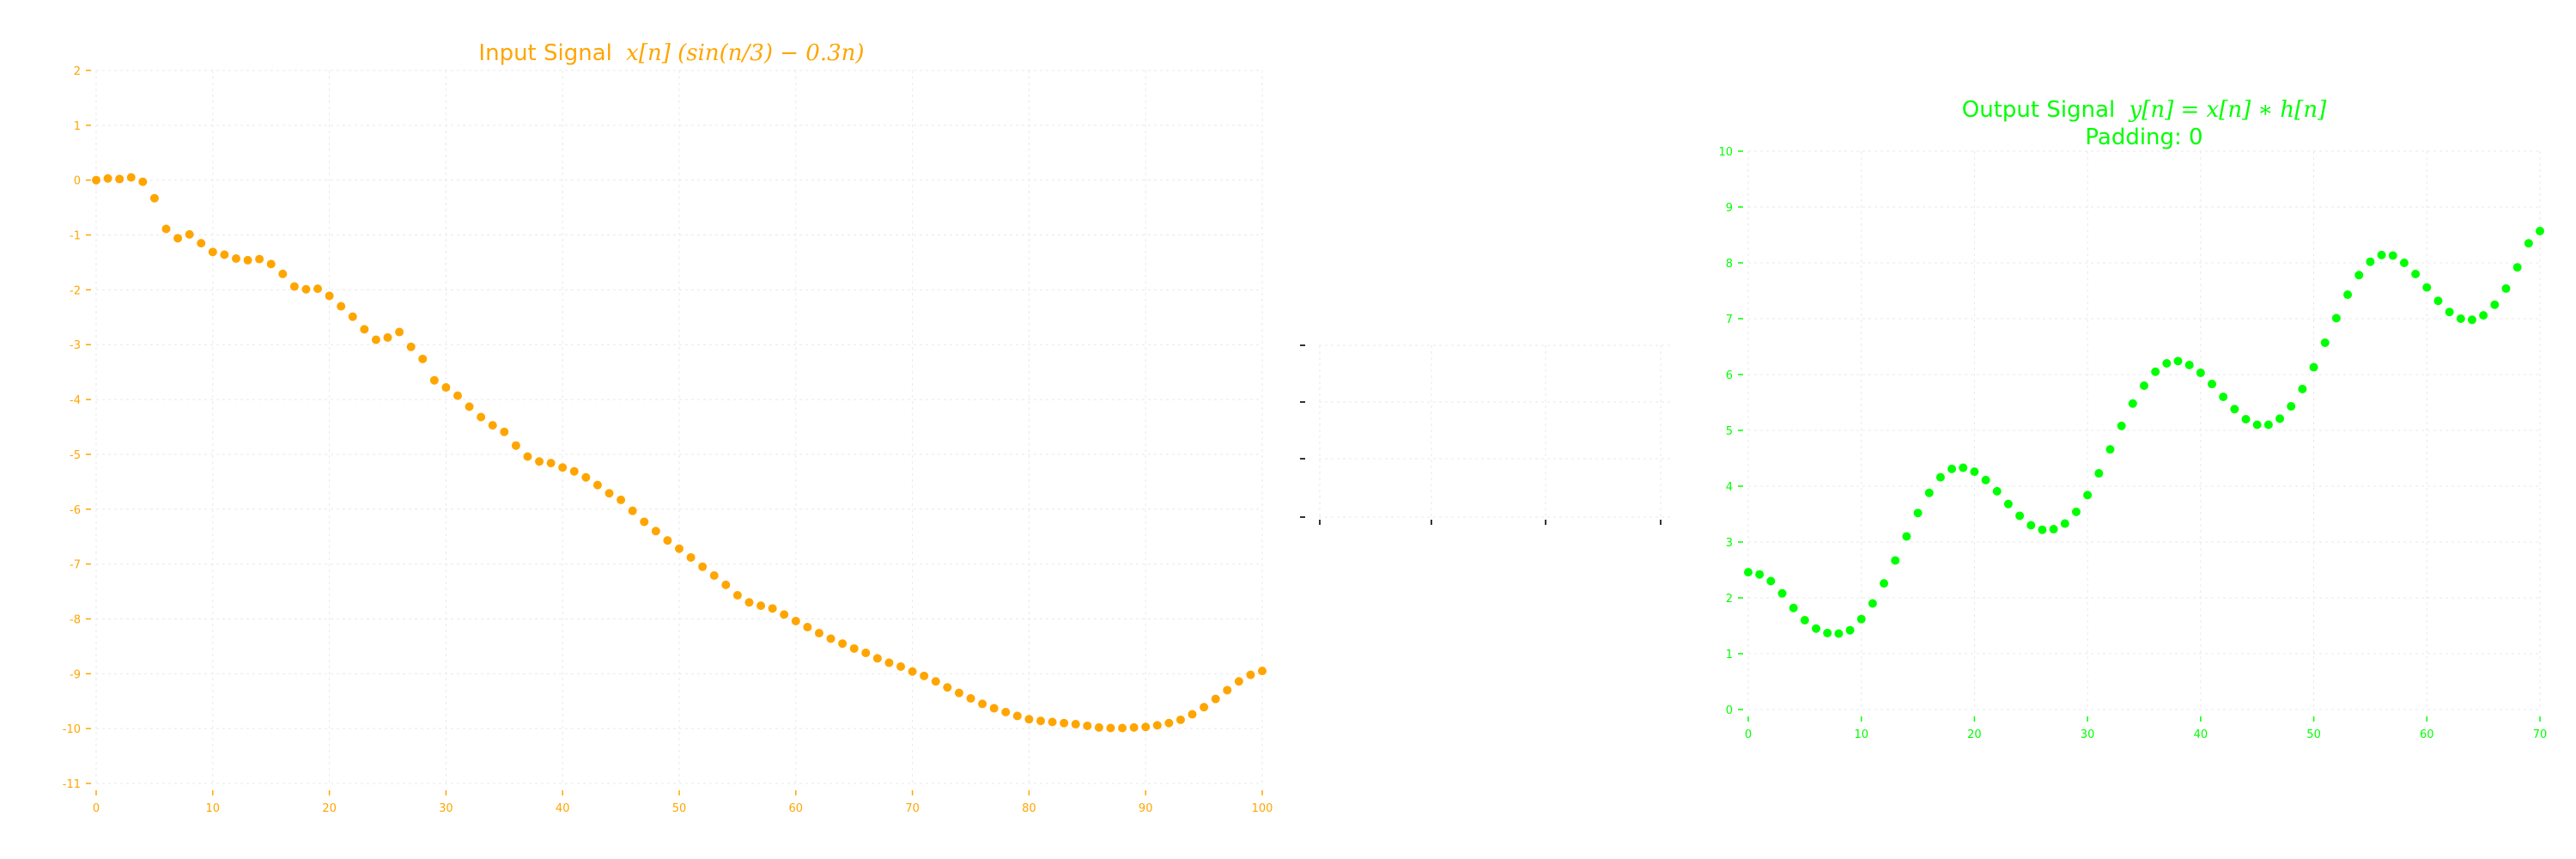 The image size is (2576, 859). Describe the element at coordinates (1726, 153) in the screenshot. I see `y-tick-label: 10` at that location.